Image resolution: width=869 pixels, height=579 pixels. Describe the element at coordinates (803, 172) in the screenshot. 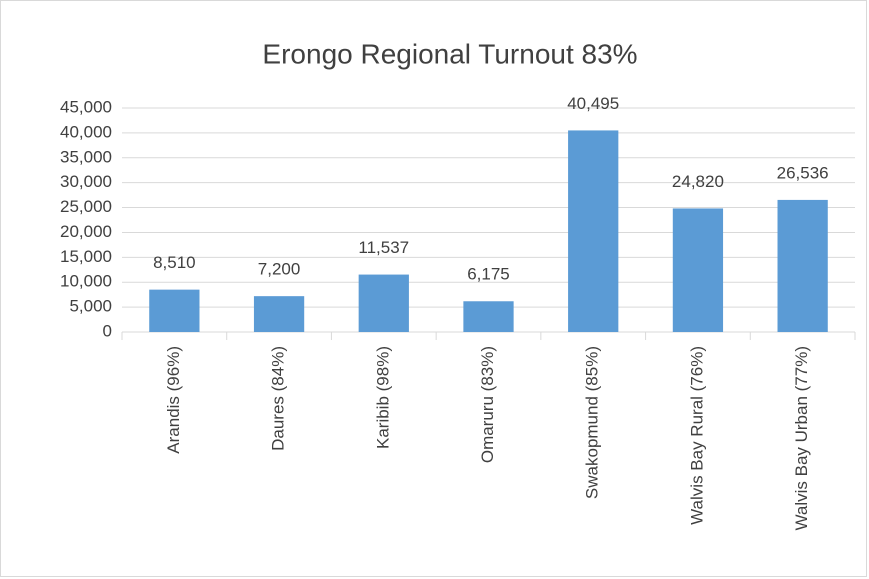

I see `data-label: 26,536` at that location.